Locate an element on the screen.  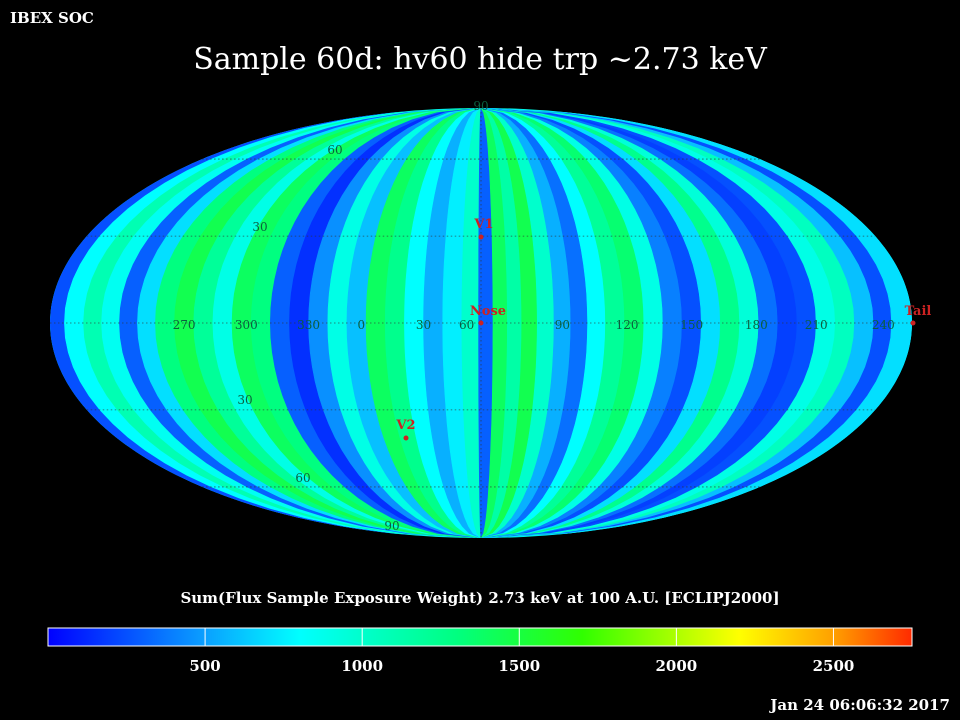
grid-label: 210 is located at coordinates (816, 325).